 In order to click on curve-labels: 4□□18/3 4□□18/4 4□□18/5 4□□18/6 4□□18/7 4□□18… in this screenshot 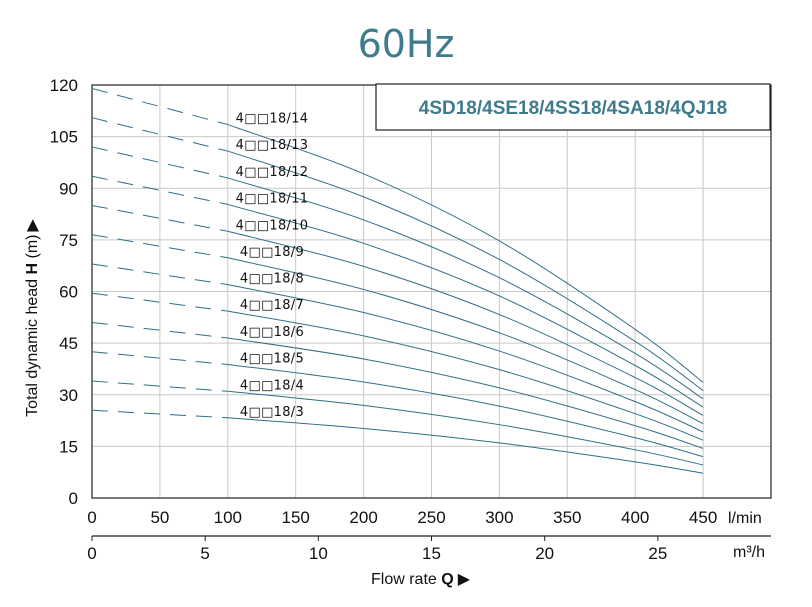, I will do `click(272, 266)`.